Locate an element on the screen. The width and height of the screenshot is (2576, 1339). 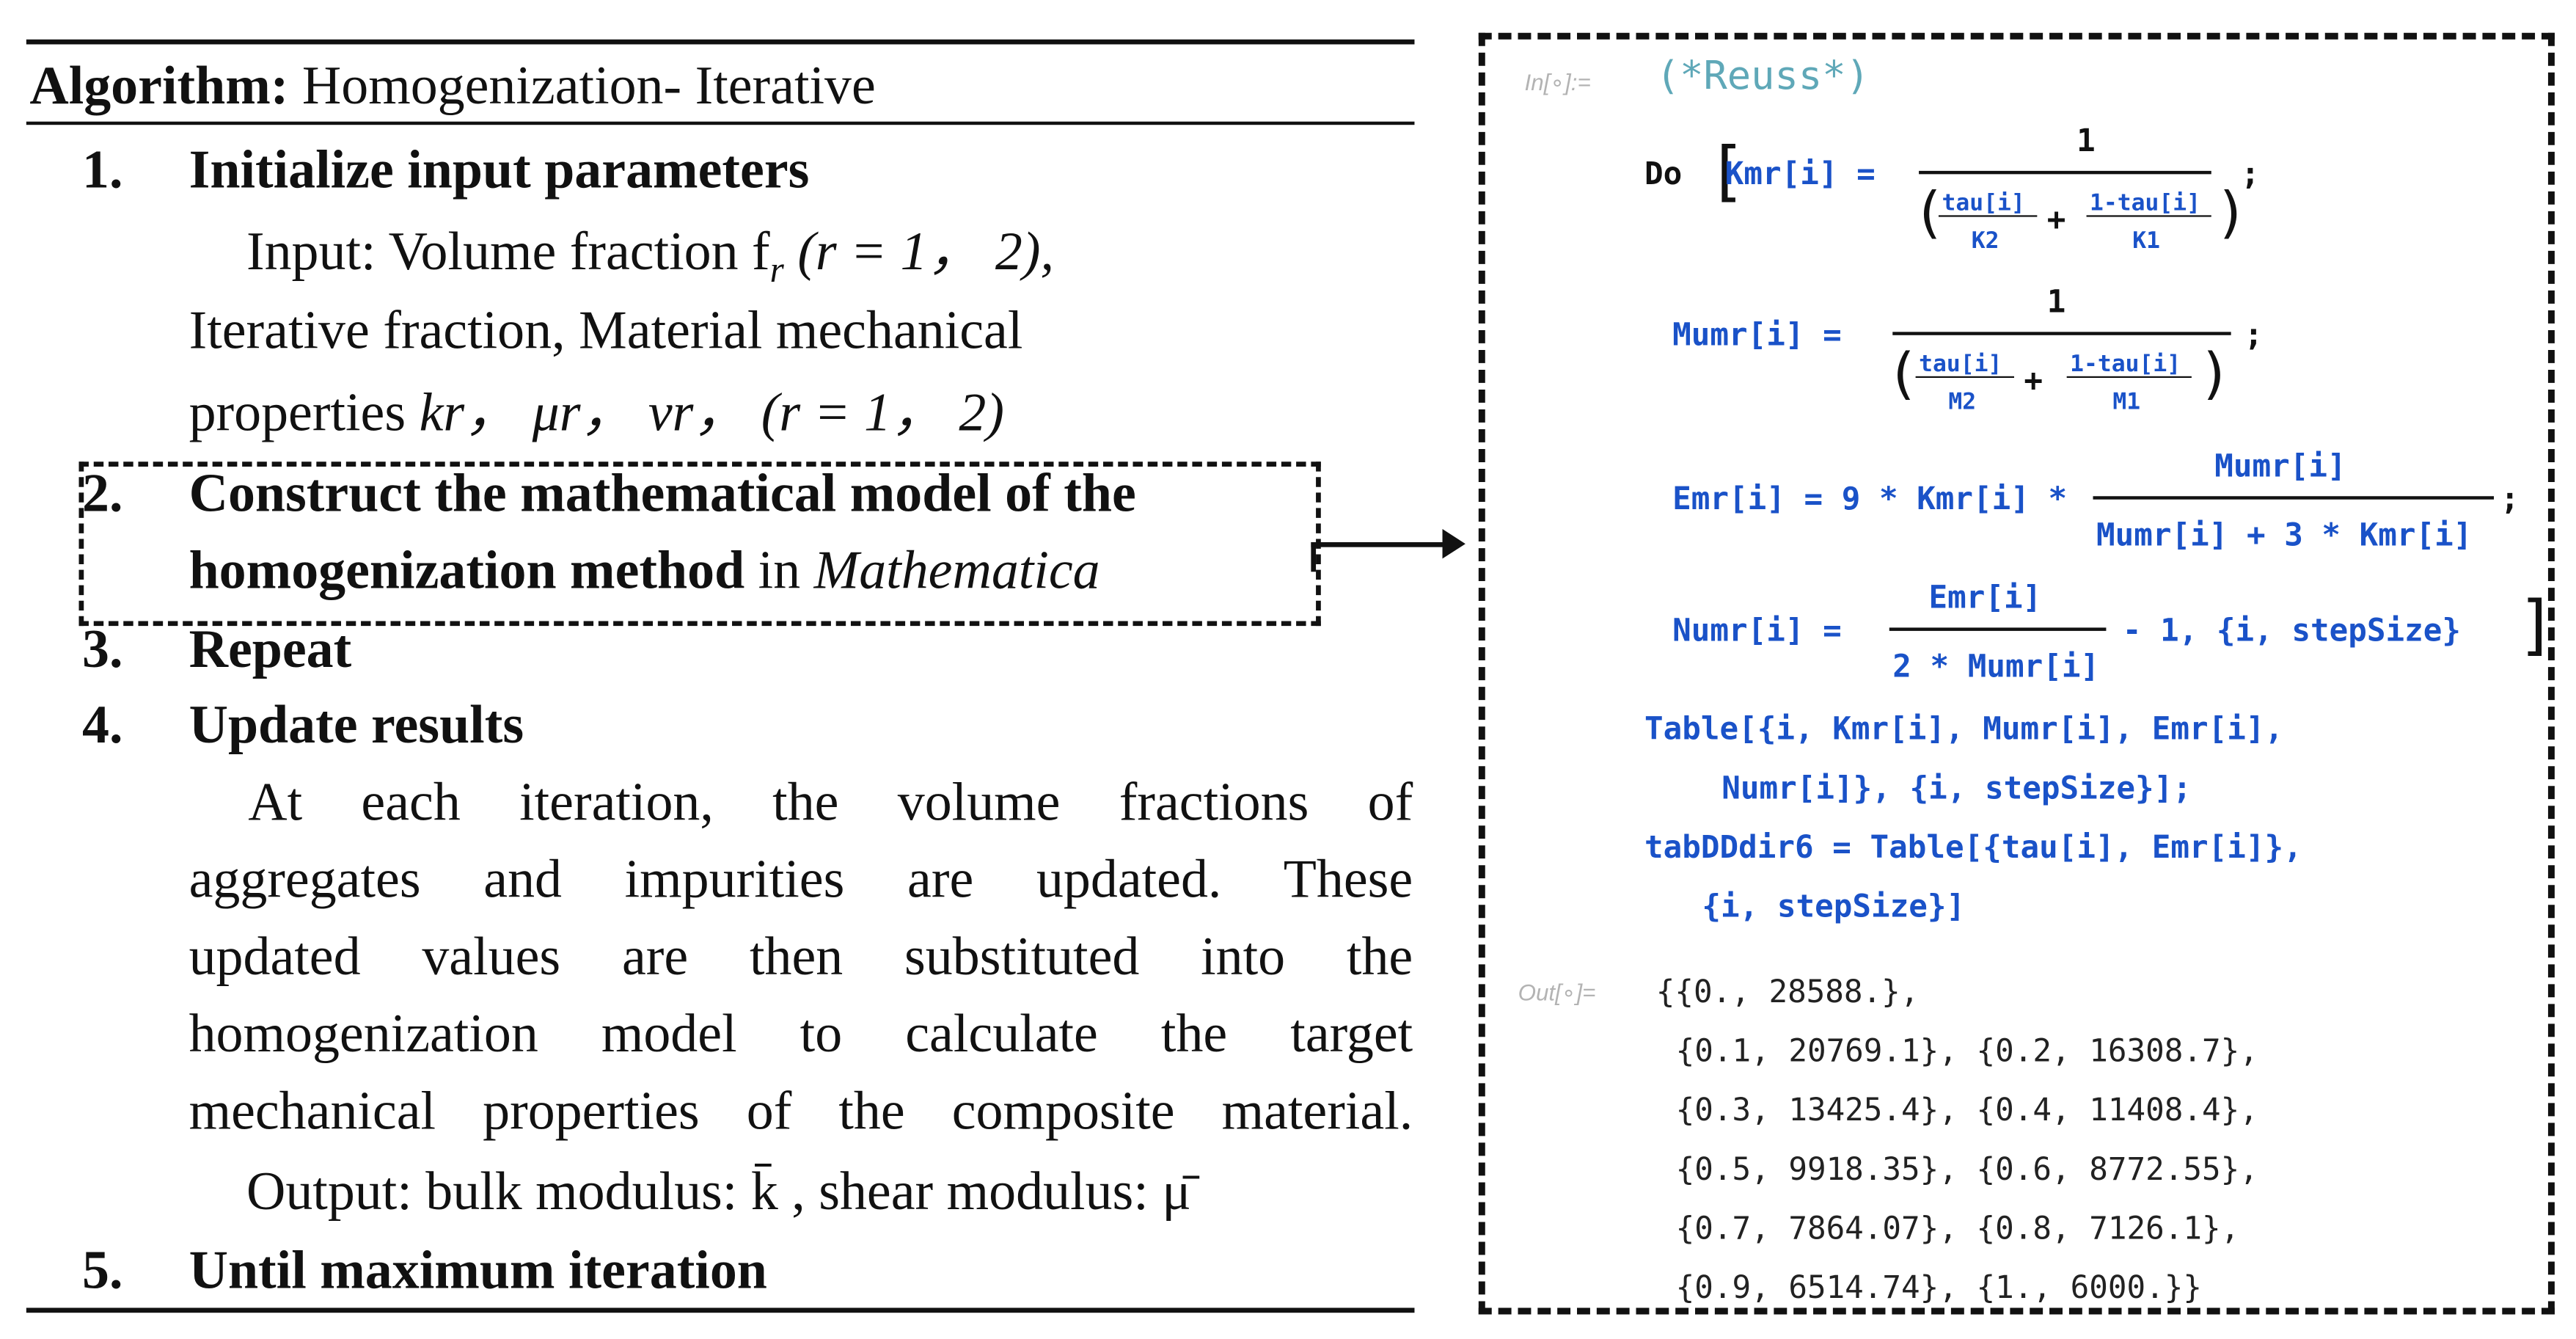
kmr-den-paren-left: ( is located at coordinates (1929, 213).